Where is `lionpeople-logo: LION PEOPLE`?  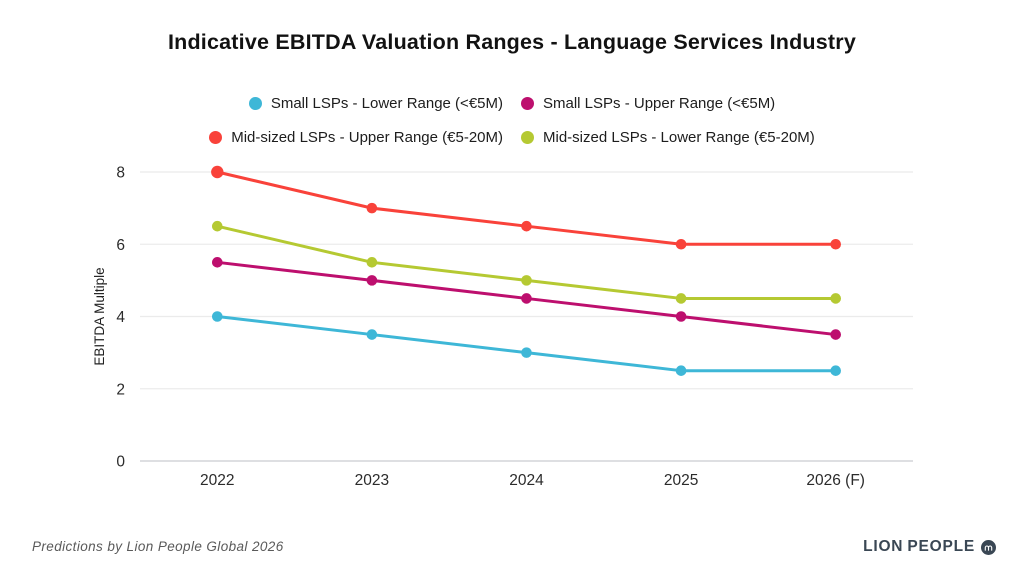
lionpeople-logo: LION PEOPLE is located at coordinates (929, 547).